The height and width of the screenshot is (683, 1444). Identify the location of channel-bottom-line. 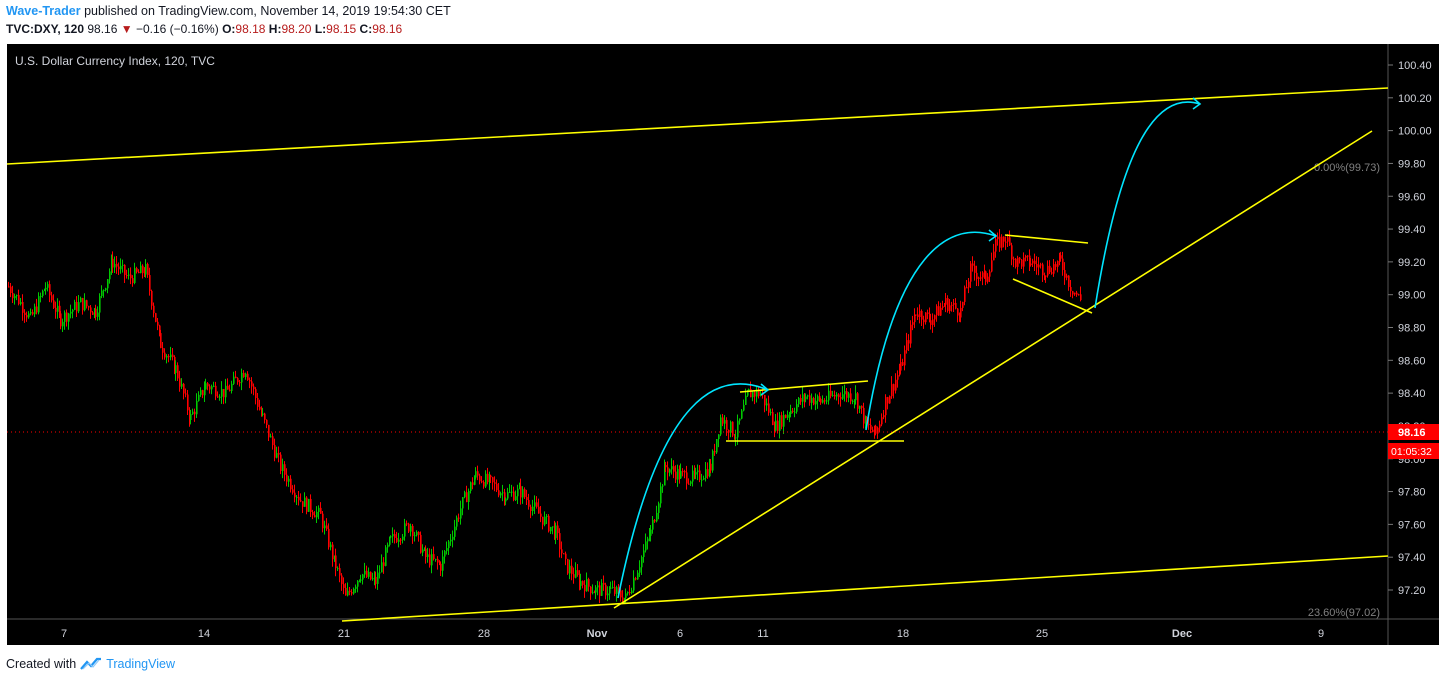
(865, 588).